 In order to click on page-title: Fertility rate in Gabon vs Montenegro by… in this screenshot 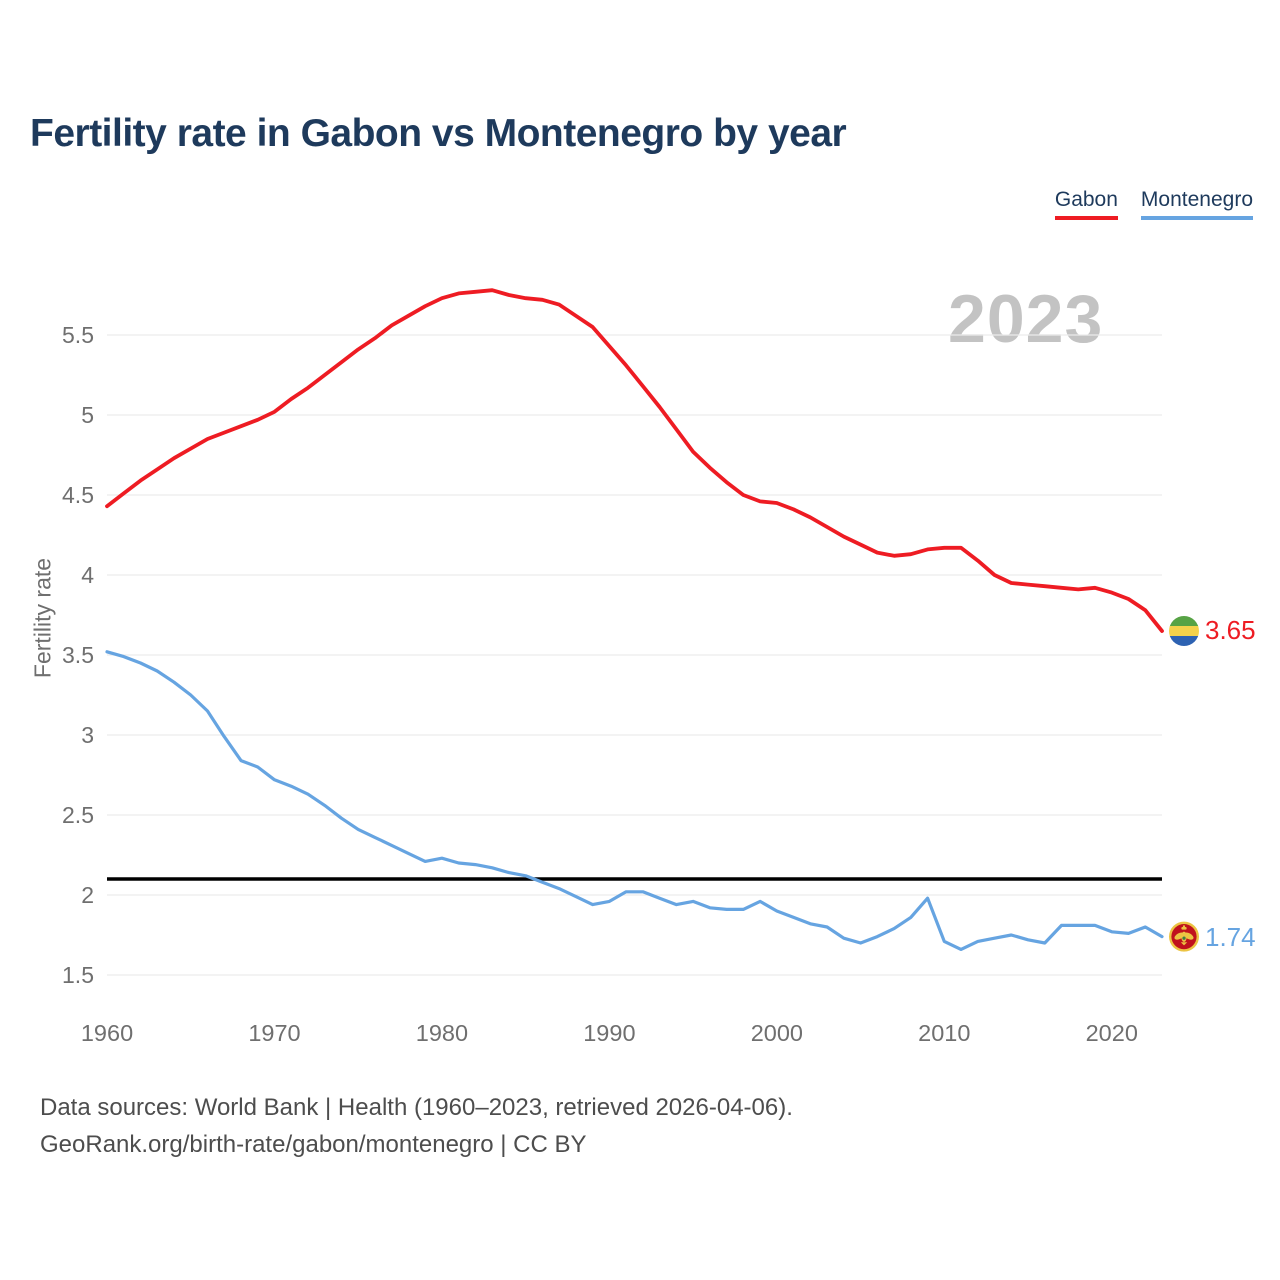, I will do `click(438, 133)`.